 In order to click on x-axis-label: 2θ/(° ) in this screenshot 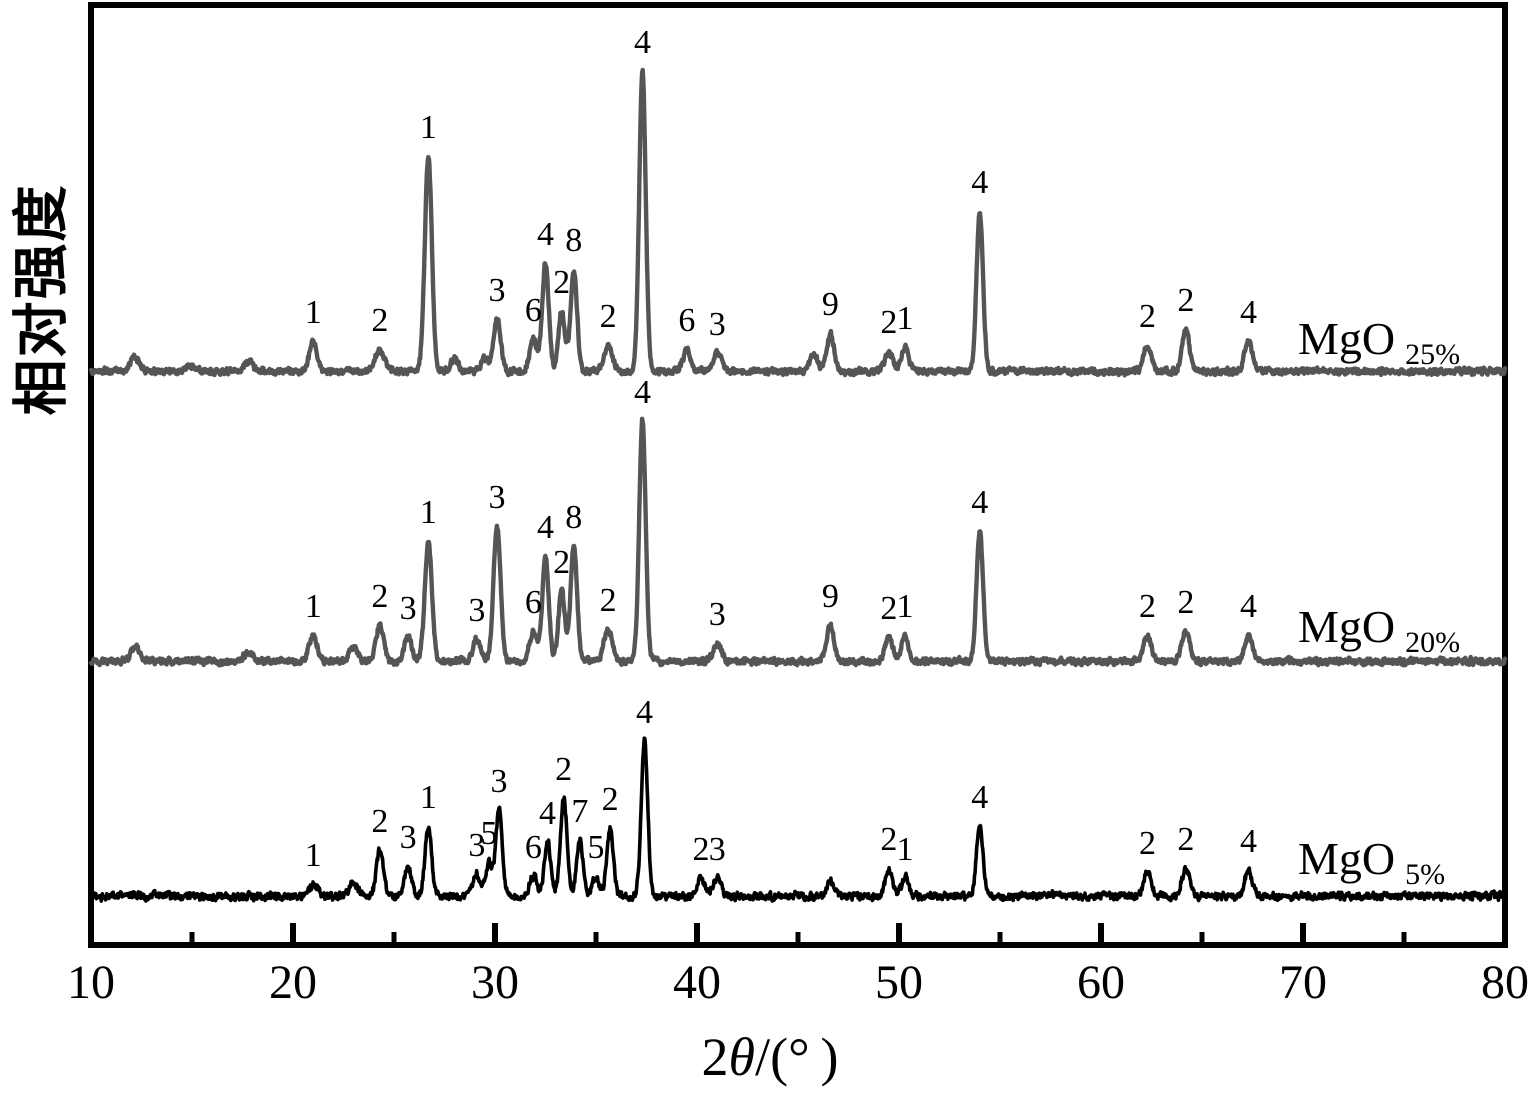, I will do `click(770, 1057)`.